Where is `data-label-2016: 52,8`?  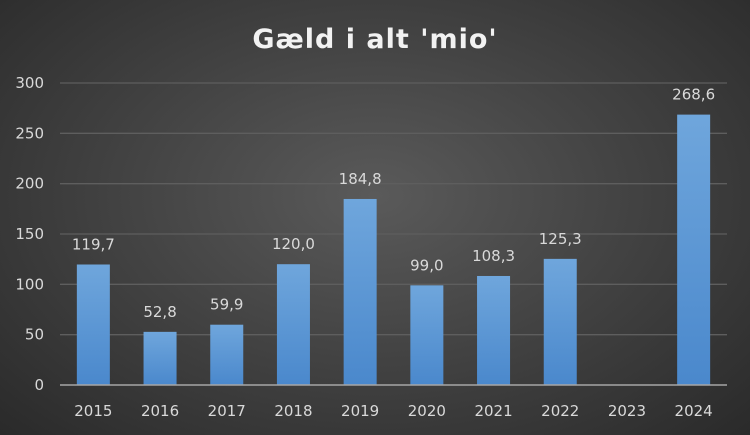 data-label-2016: 52,8 is located at coordinates (159, 312).